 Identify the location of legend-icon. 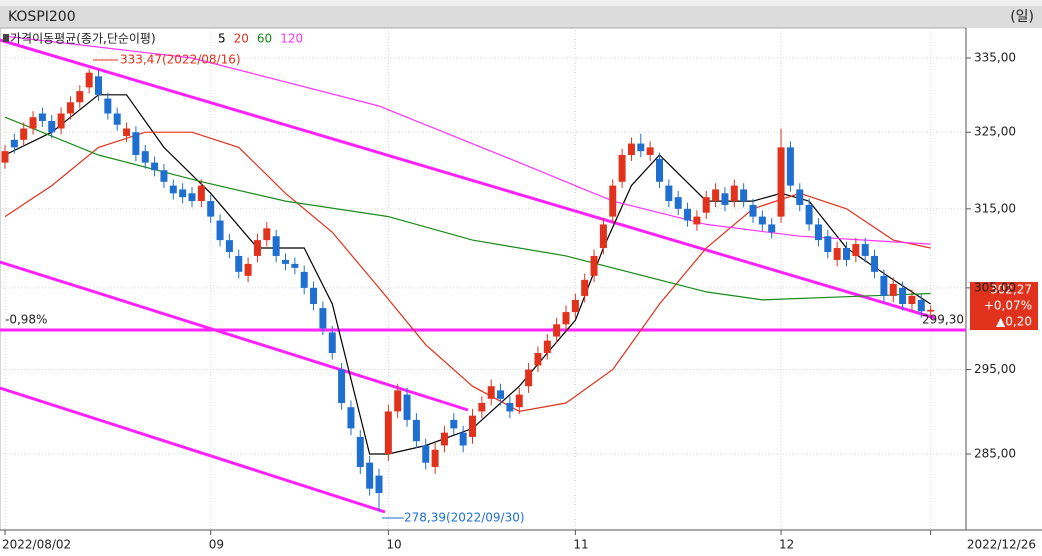
(6, 38).